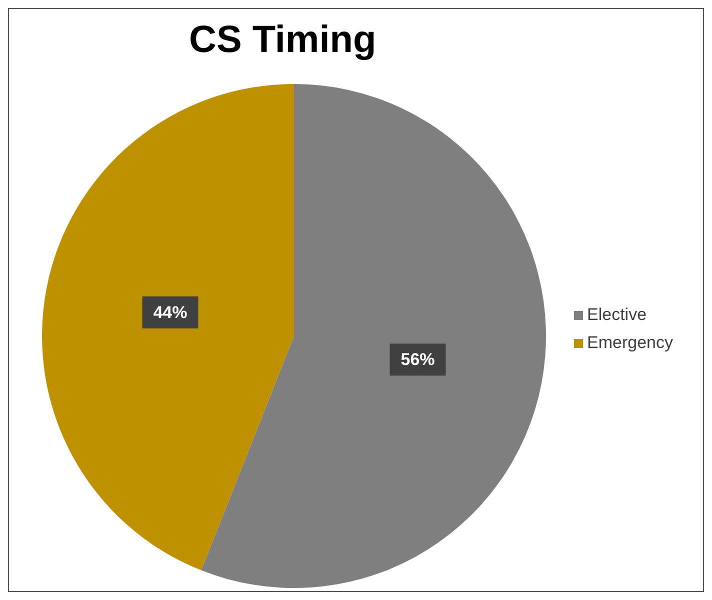  I want to click on legend-label: Emergency, so click(630, 342).